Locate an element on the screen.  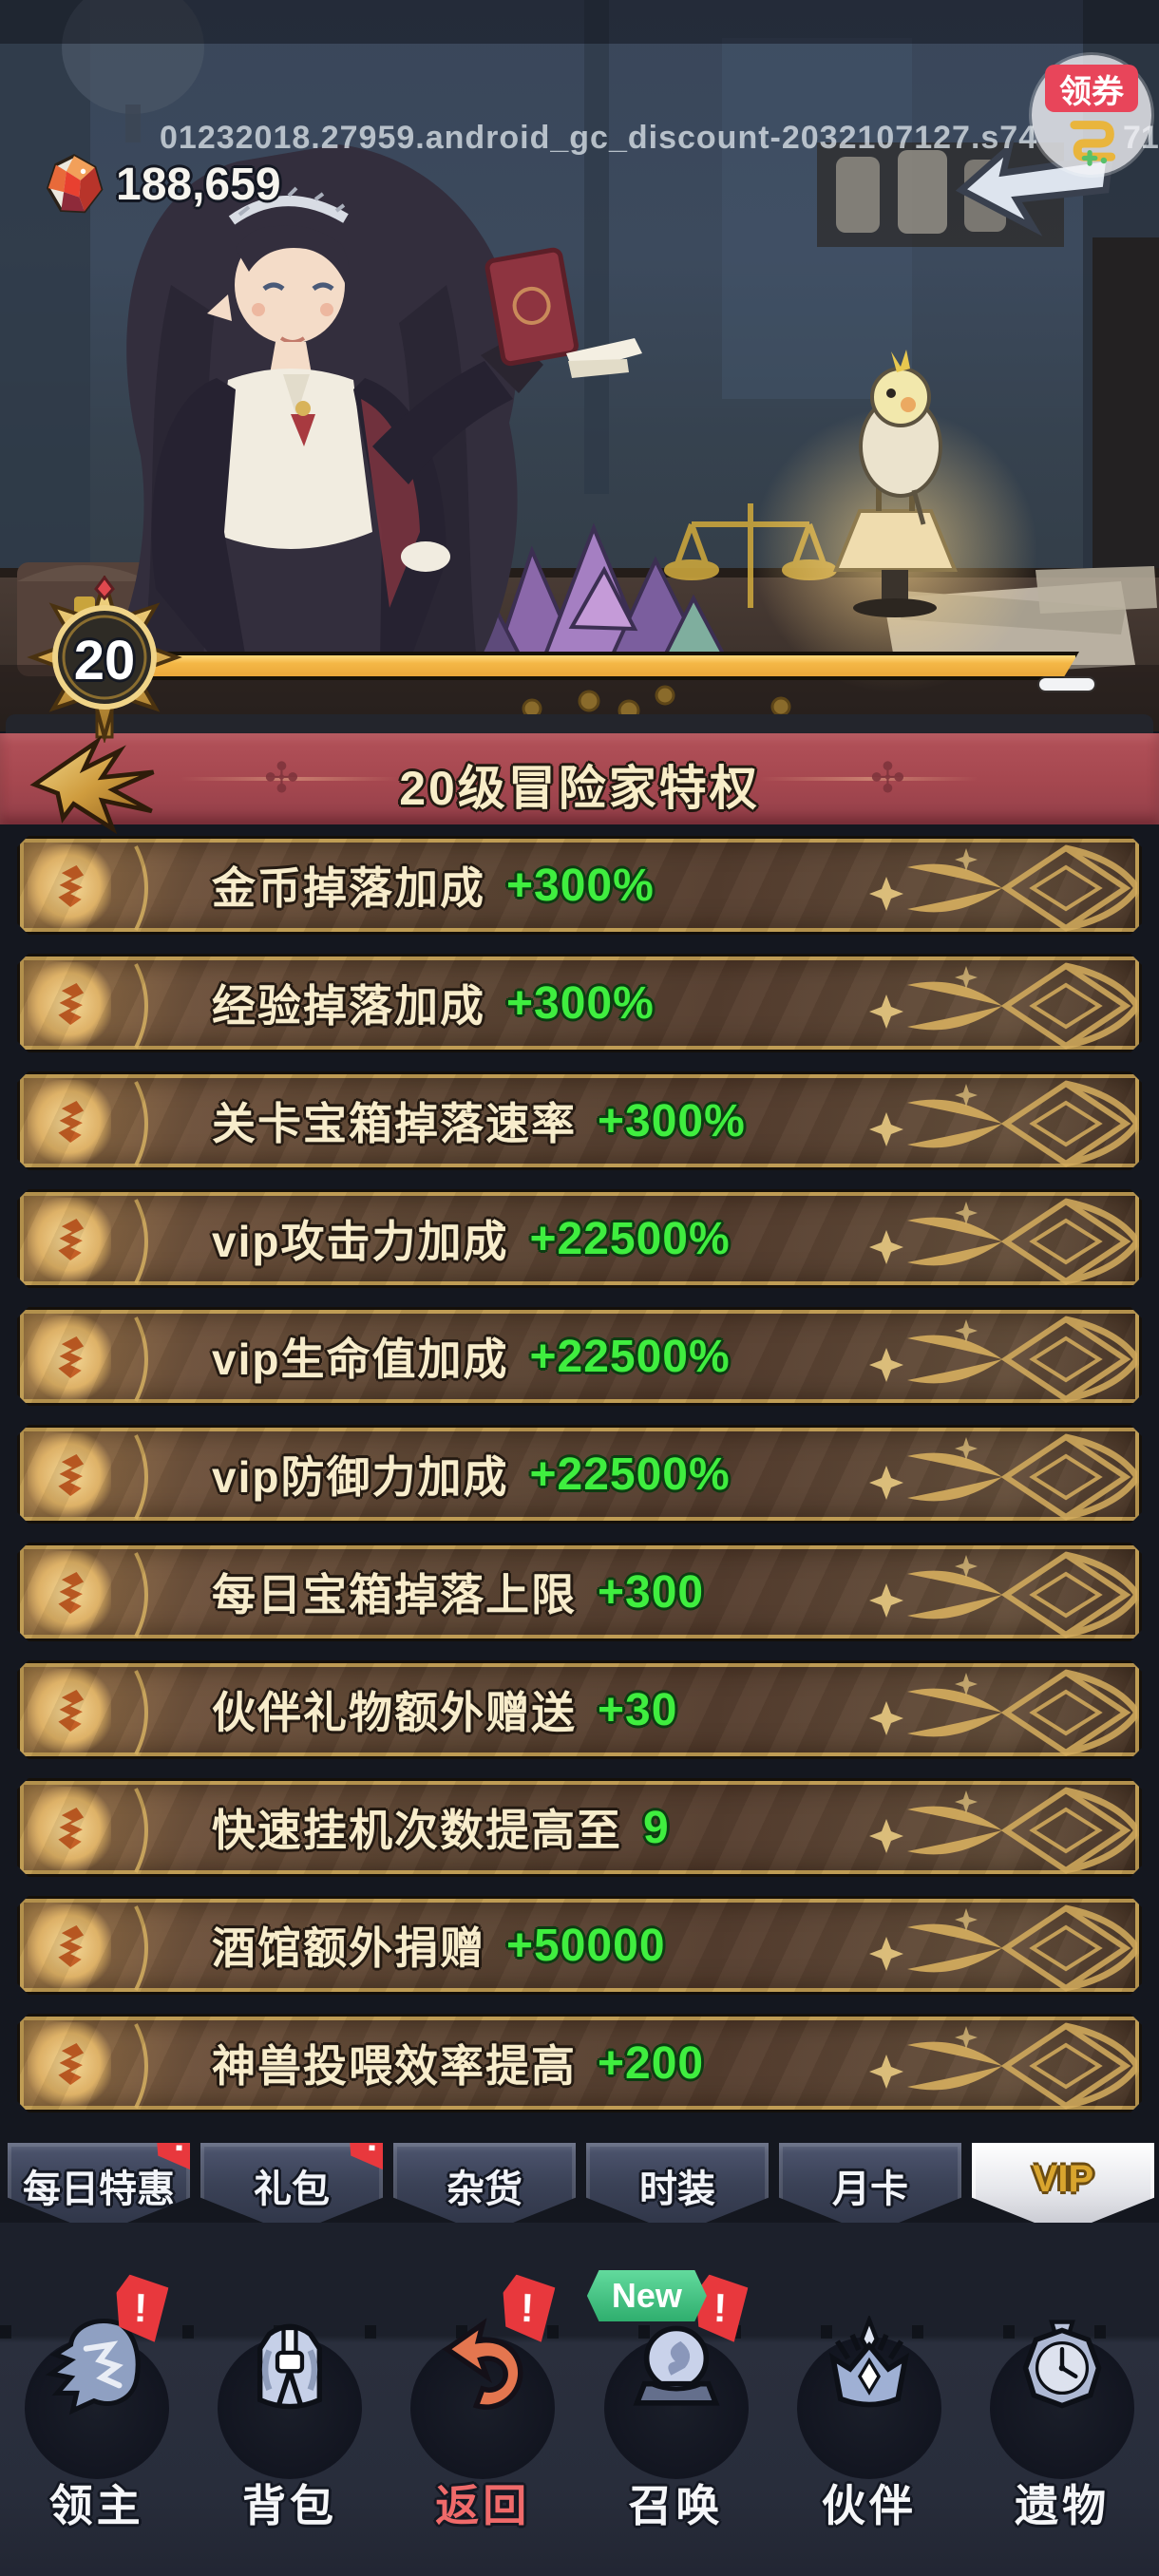
nav-item-背包: 背包 is located at coordinates (289, 2403).